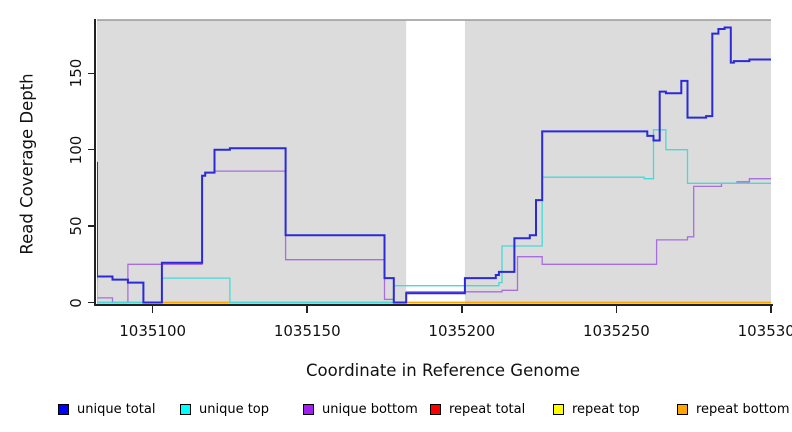 The width and height of the screenshot is (792, 432). Describe the element at coordinates (308, 409) in the screenshot. I see `unique-bottom-swatch` at that location.